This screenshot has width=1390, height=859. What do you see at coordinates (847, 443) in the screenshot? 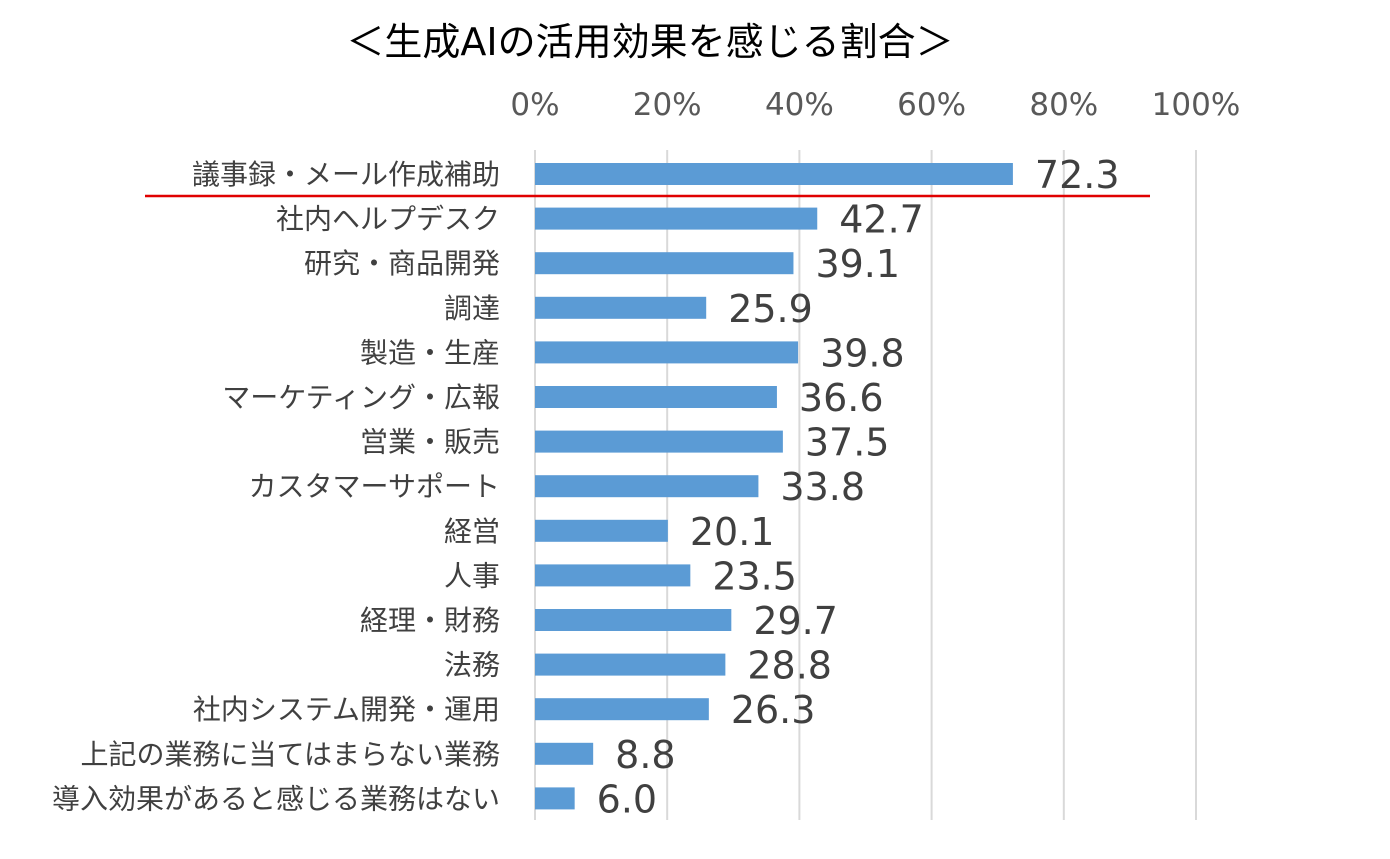
I see `data-label: 37.5` at bounding box center [847, 443].